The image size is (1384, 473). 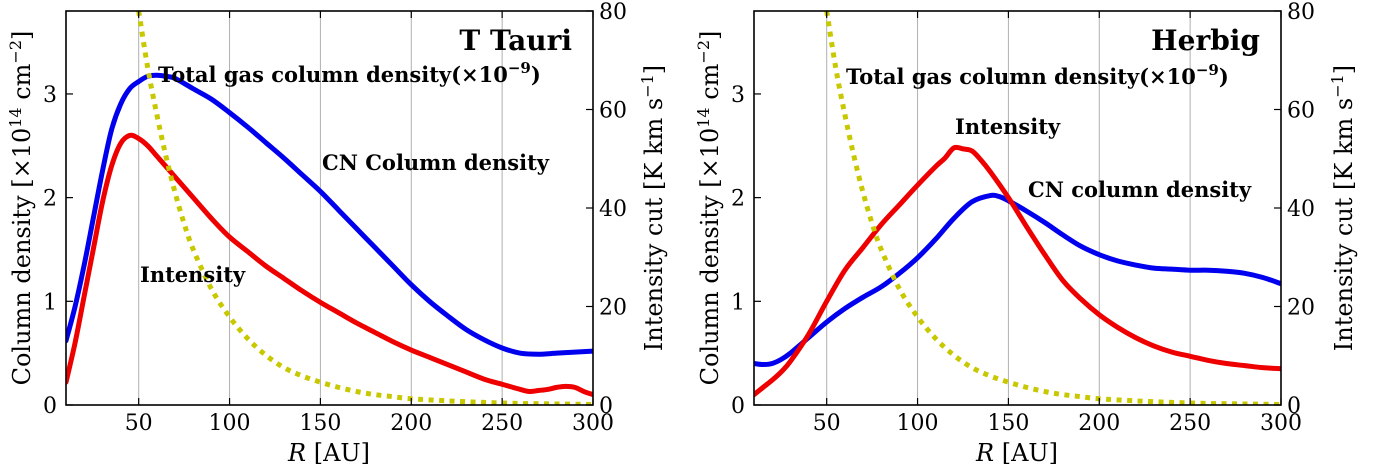 What do you see at coordinates (1140, 189) in the screenshot?
I see `annotation-cn-column-density: CN column density` at bounding box center [1140, 189].